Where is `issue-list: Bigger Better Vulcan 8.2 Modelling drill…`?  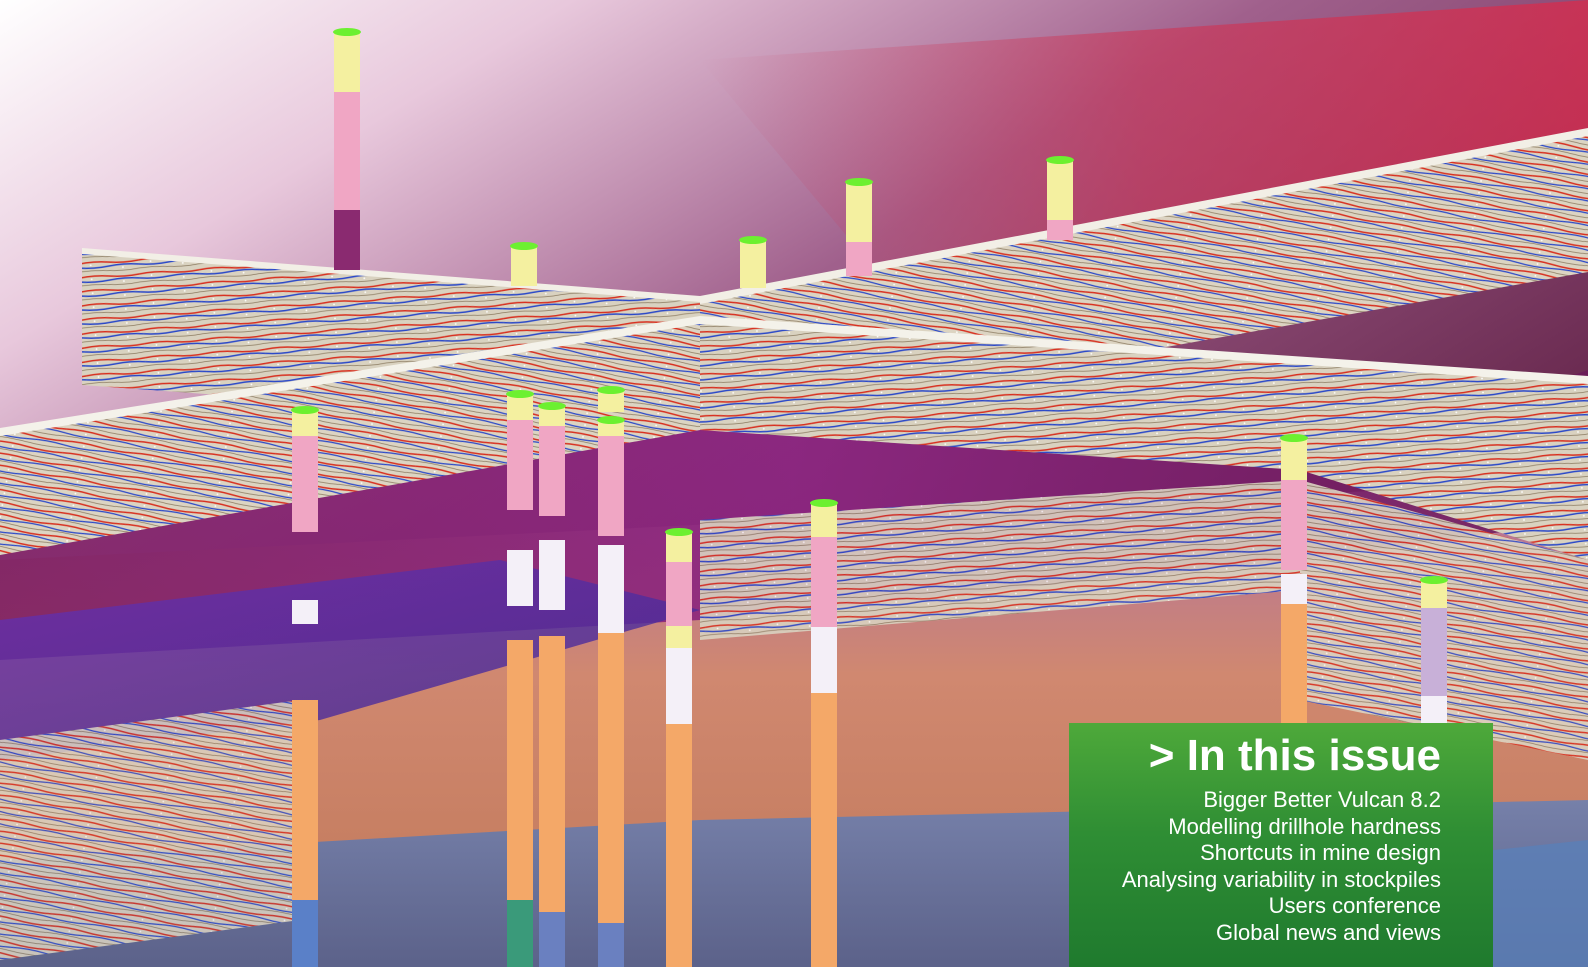
issue-list: Bigger Better Vulcan 8.2 Modelling drill… is located at coordinates (1255, 866).